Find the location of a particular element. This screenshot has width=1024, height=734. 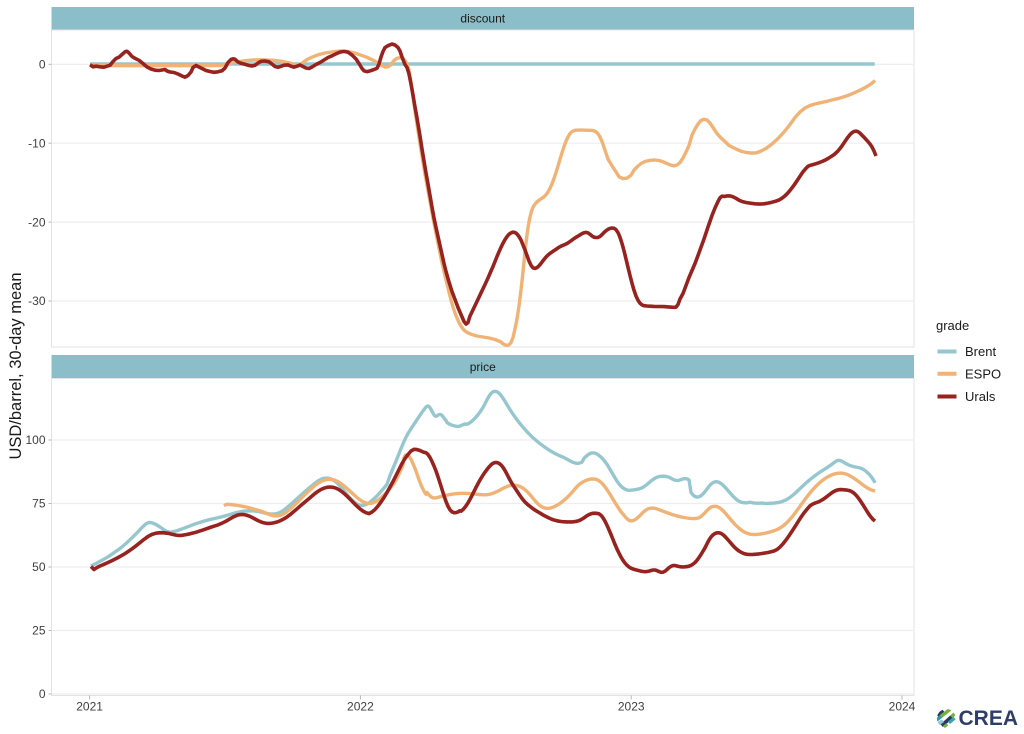

svg-text: grade is located at coordinates (952, 325).